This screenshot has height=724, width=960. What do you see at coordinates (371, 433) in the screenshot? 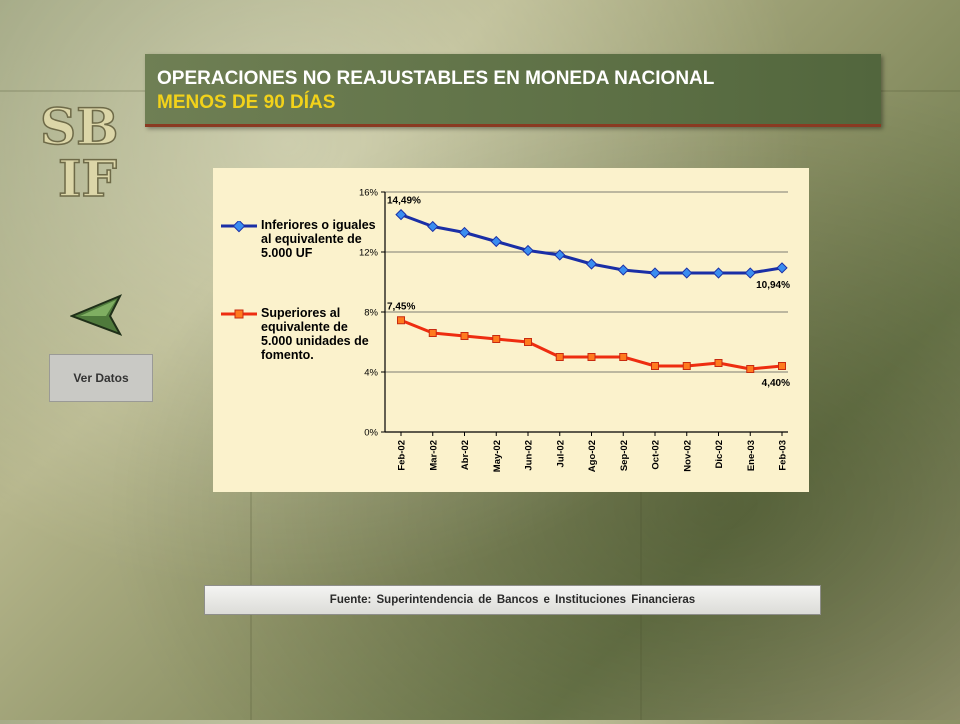
I see `y-tick-label: 0%` at bounding box center [371, 433].